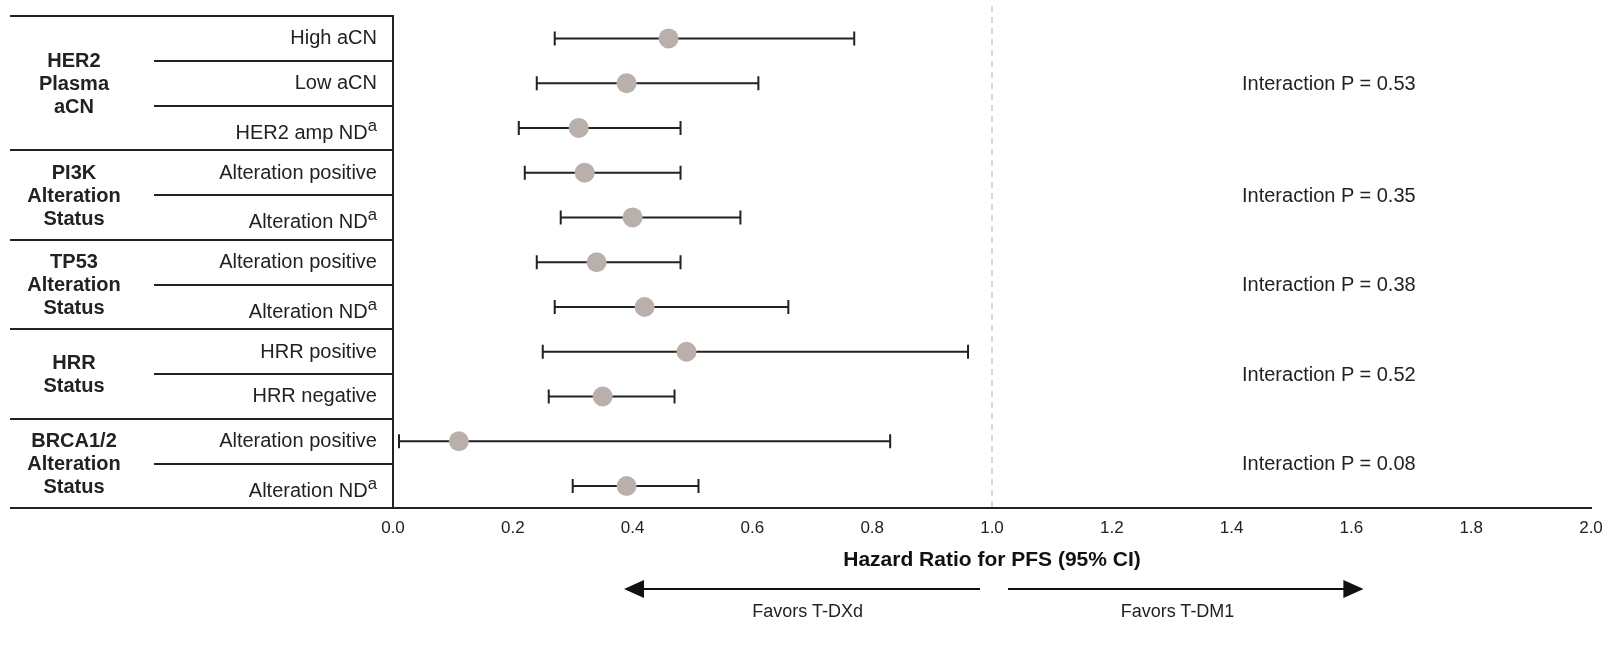  Describe the element at coordinates (632, 528) in the screenshot. I see `x-tick-label: 0.4` at that location.